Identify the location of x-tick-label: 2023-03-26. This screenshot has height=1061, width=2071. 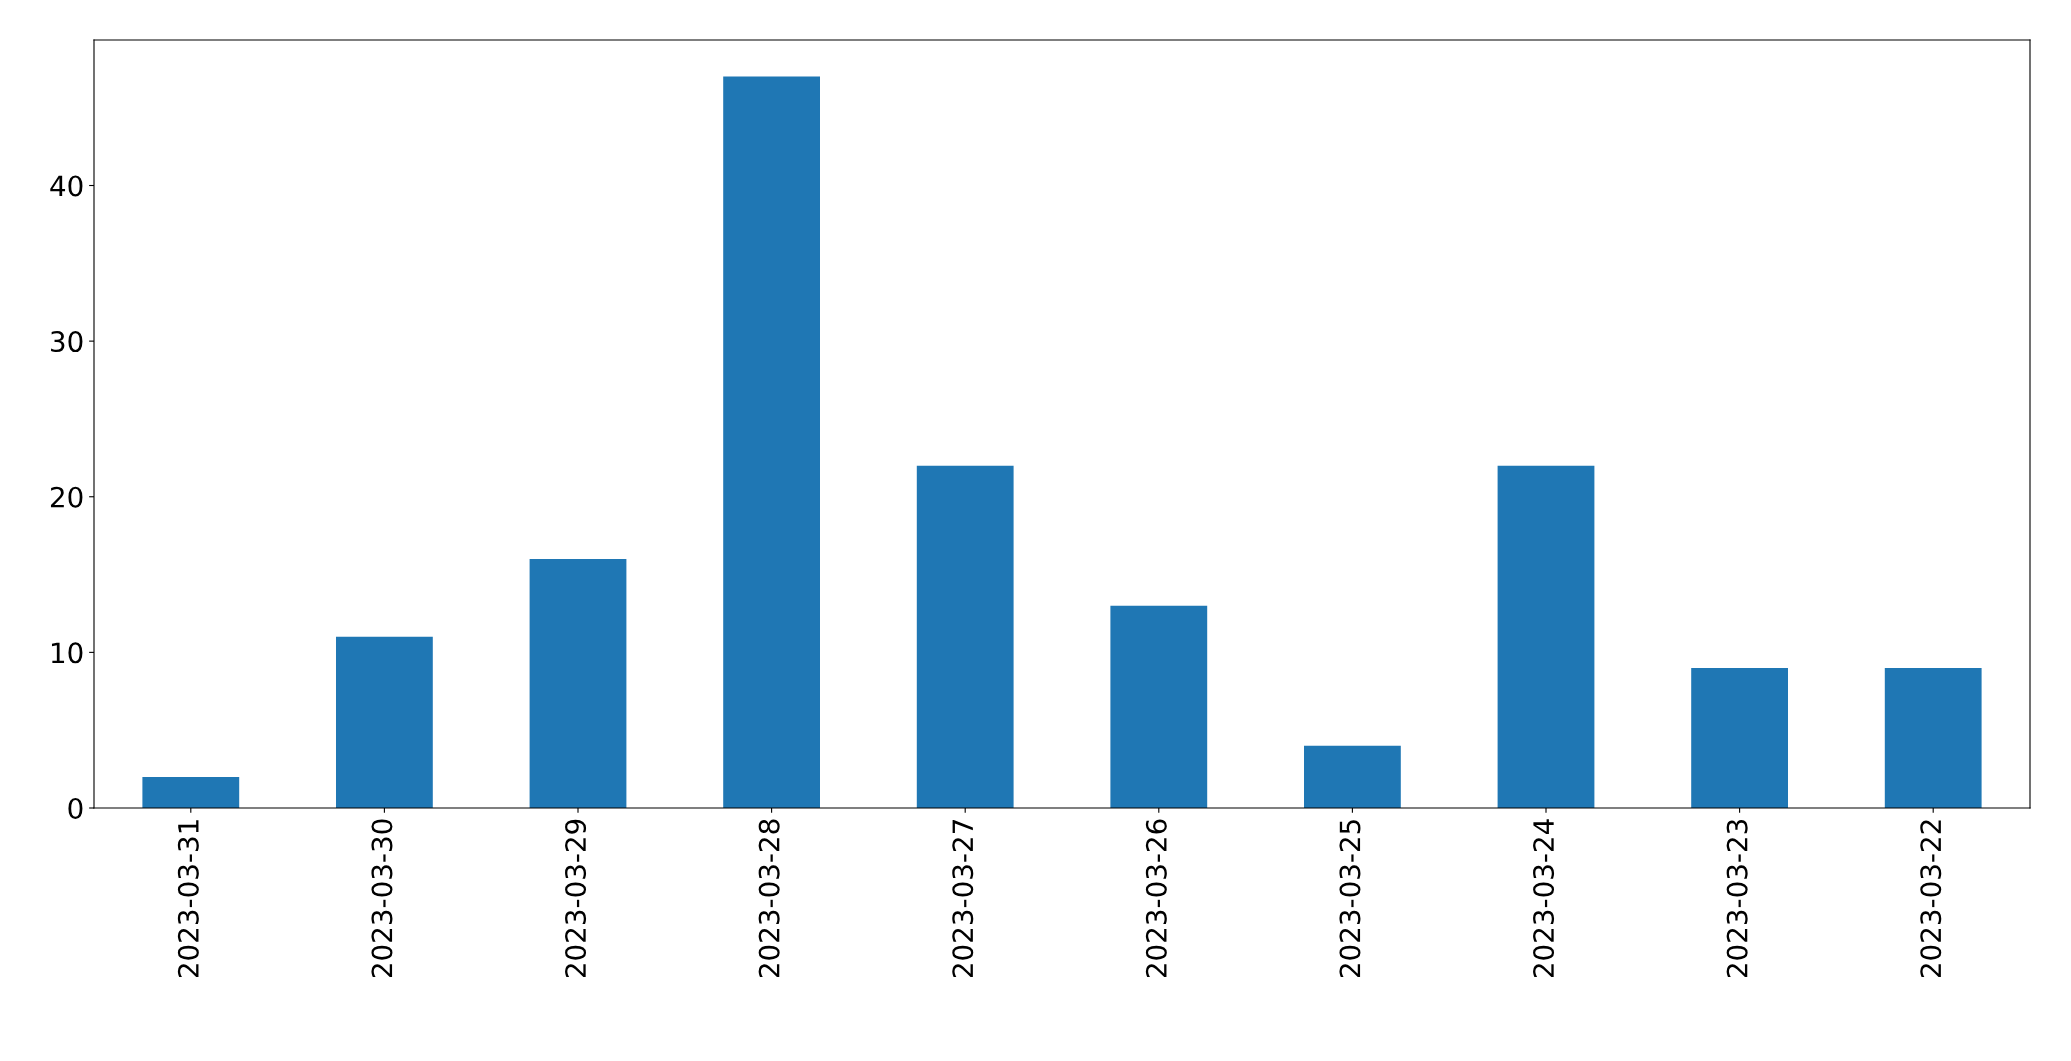
(1156, 898).